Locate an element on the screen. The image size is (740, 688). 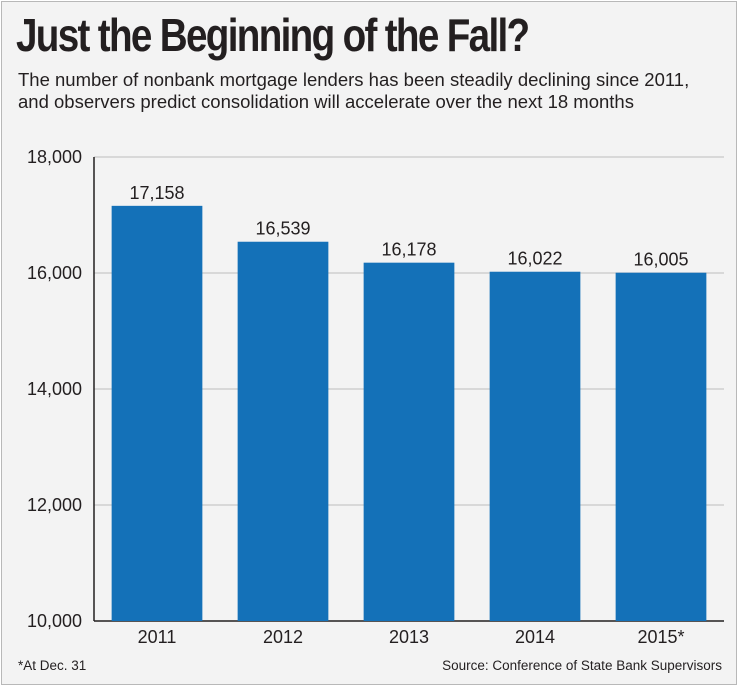
chart-title: Just the Beginning of the Fall? is located at coordinates (273, 35).